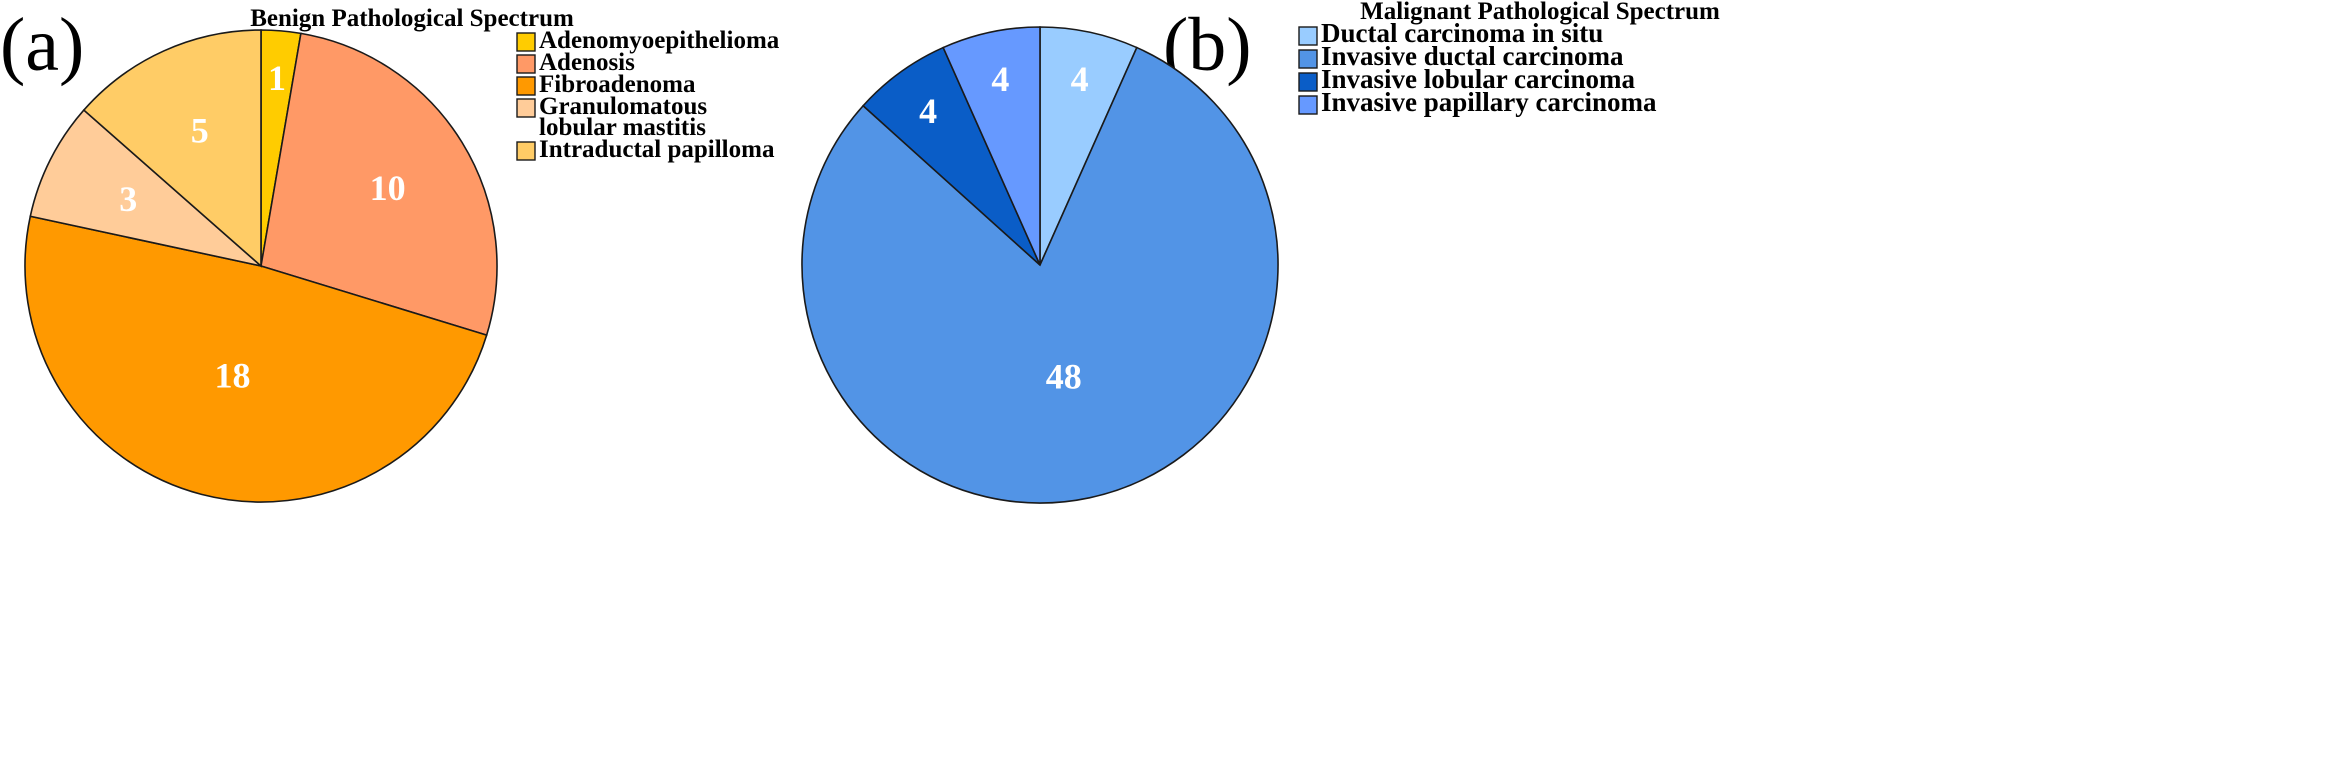  I want to click on legend-label-adenomyoepithelioma: Adenomyoepithelioma, so click(659, 40).